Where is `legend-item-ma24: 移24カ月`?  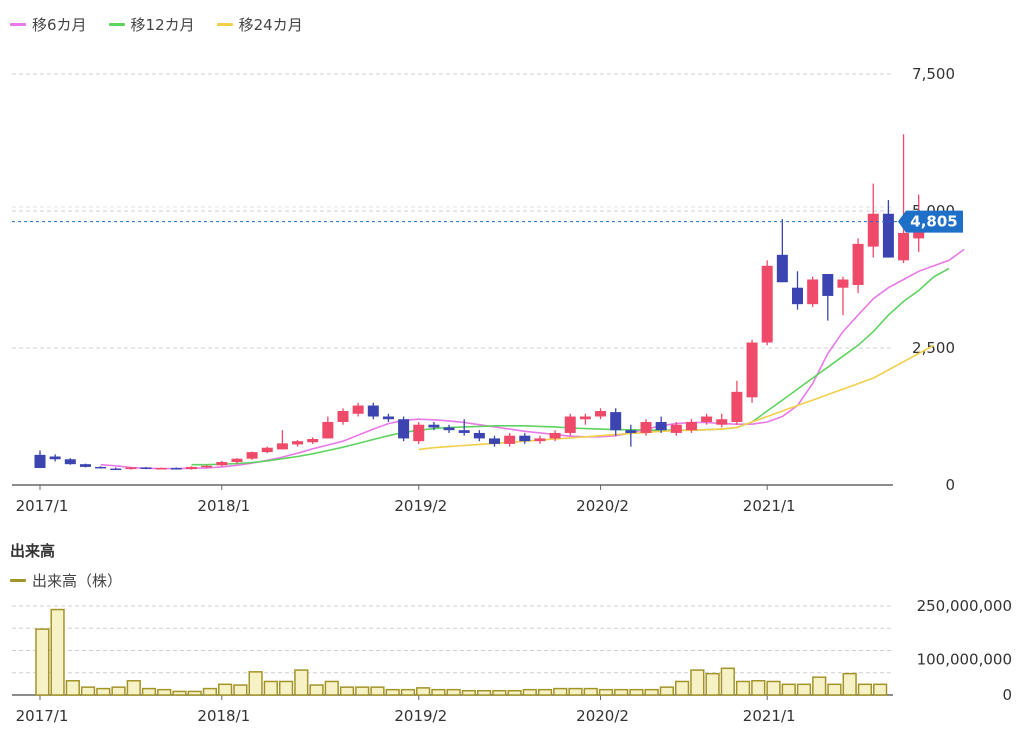
legend-item-ma24: 移24カ月 is located at coordinates (259, 24).